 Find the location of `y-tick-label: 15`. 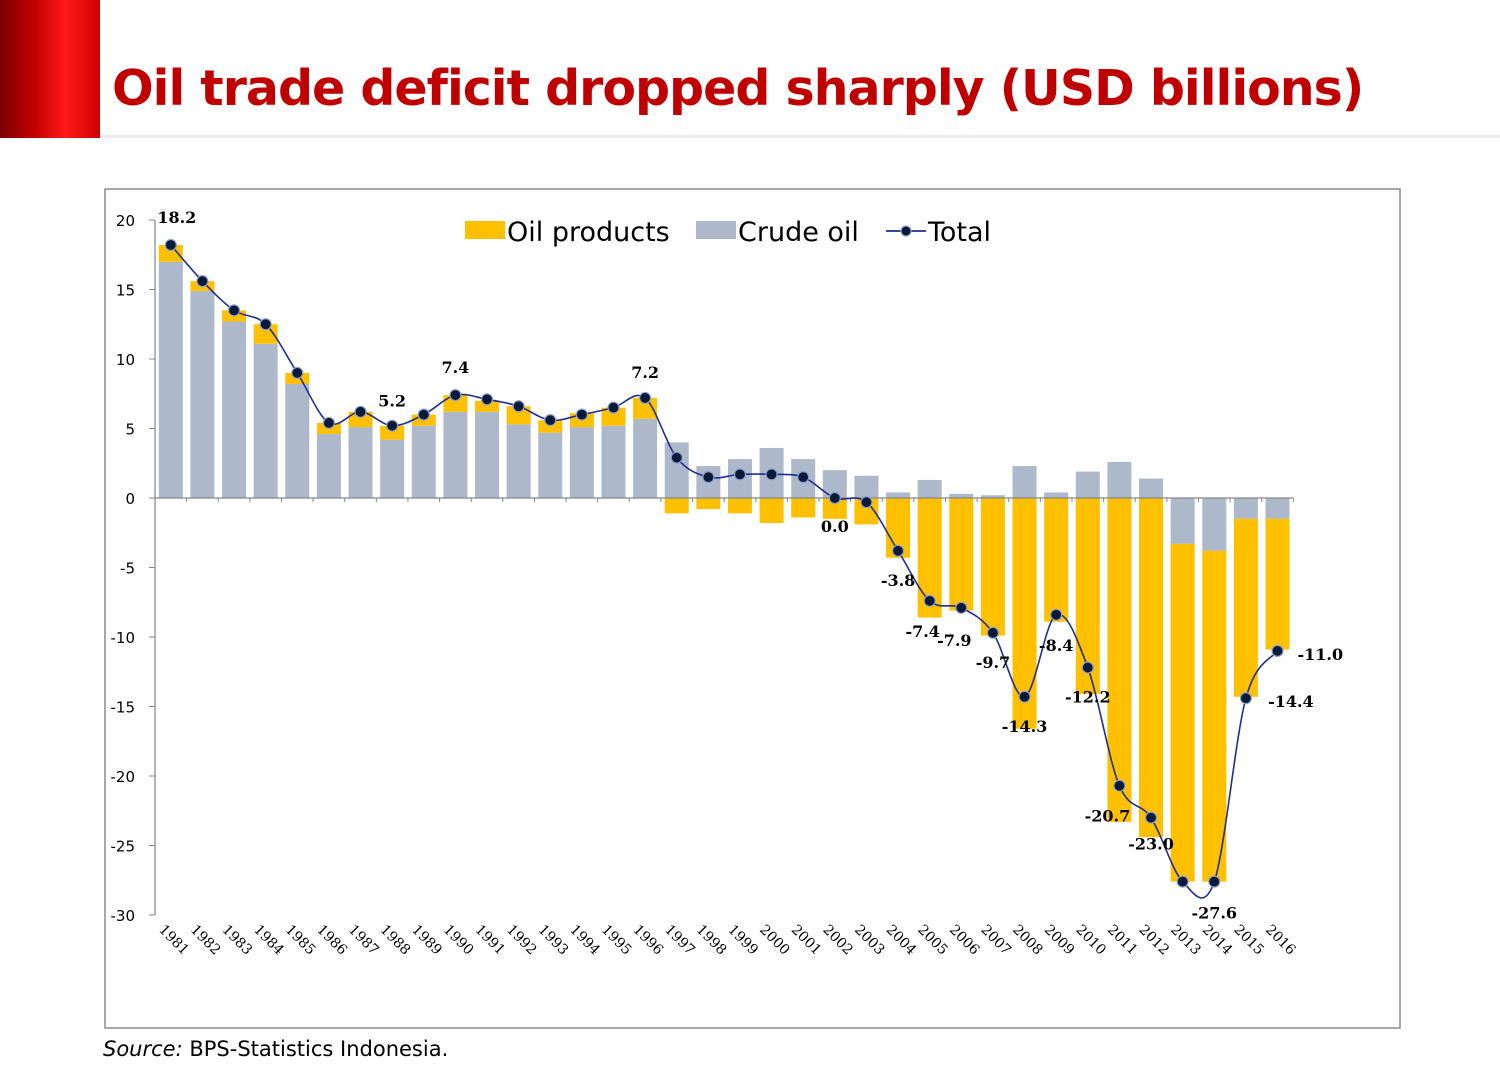

y-tick-label: 15 is located at coordinates (125, 291).